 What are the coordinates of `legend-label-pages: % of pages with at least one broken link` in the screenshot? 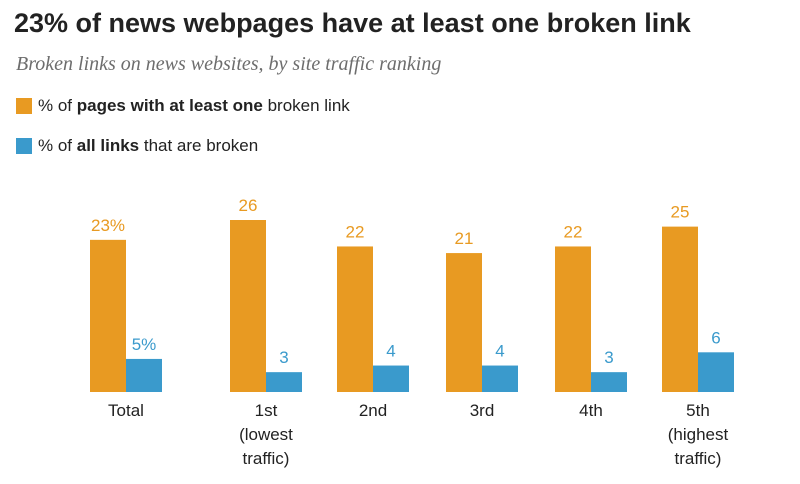 It's located at (194, 105).